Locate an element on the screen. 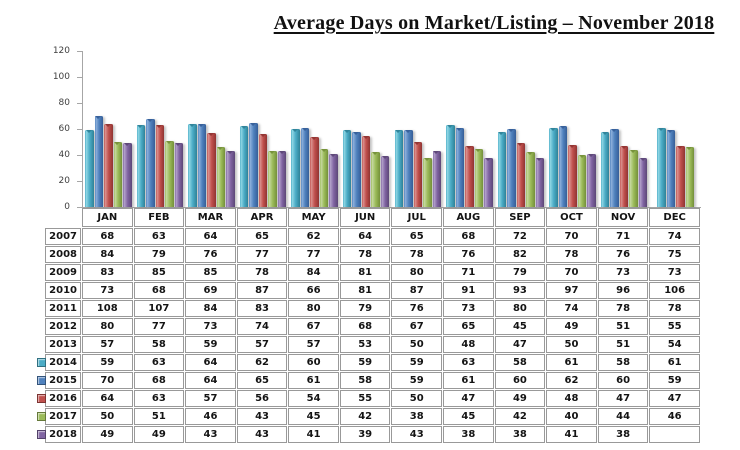 This screenshot has width=740, height=450. column-header-oct: OCT is located at coordinates (571, 217).